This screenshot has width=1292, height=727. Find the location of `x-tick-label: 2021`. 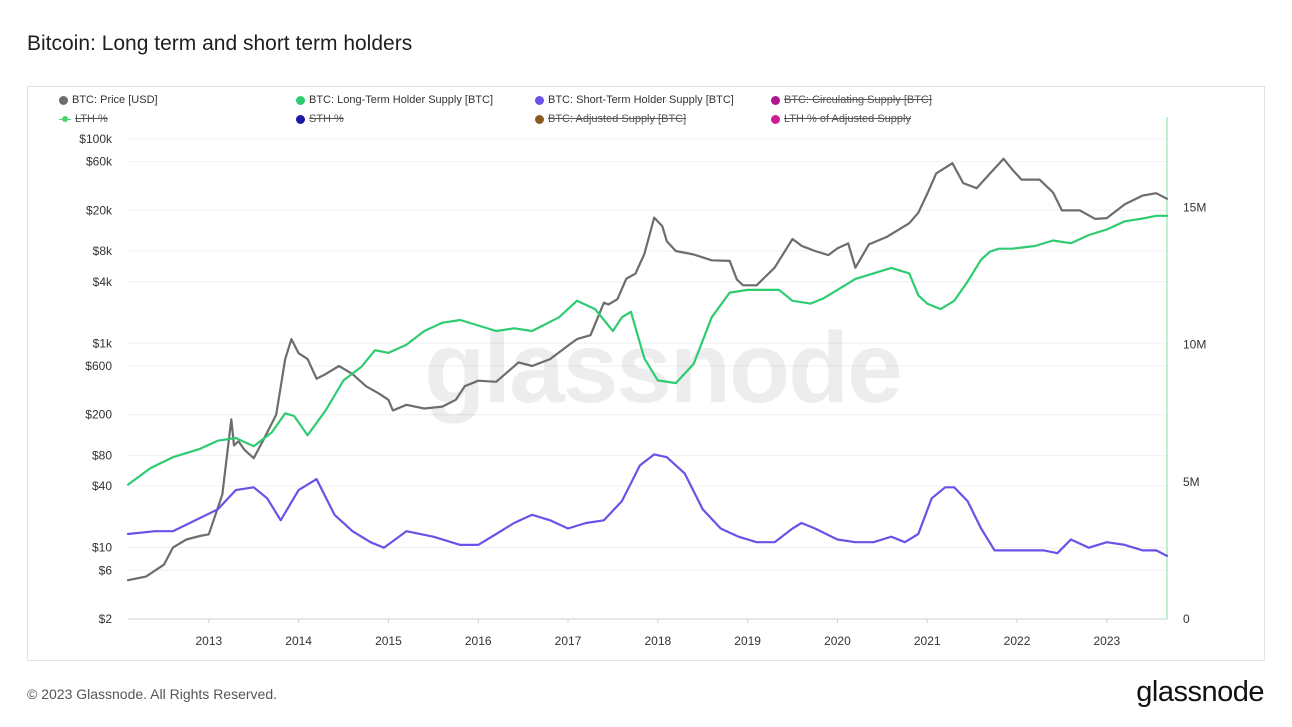

x-tick-label: 2021 is located at coordinates (927, 641).